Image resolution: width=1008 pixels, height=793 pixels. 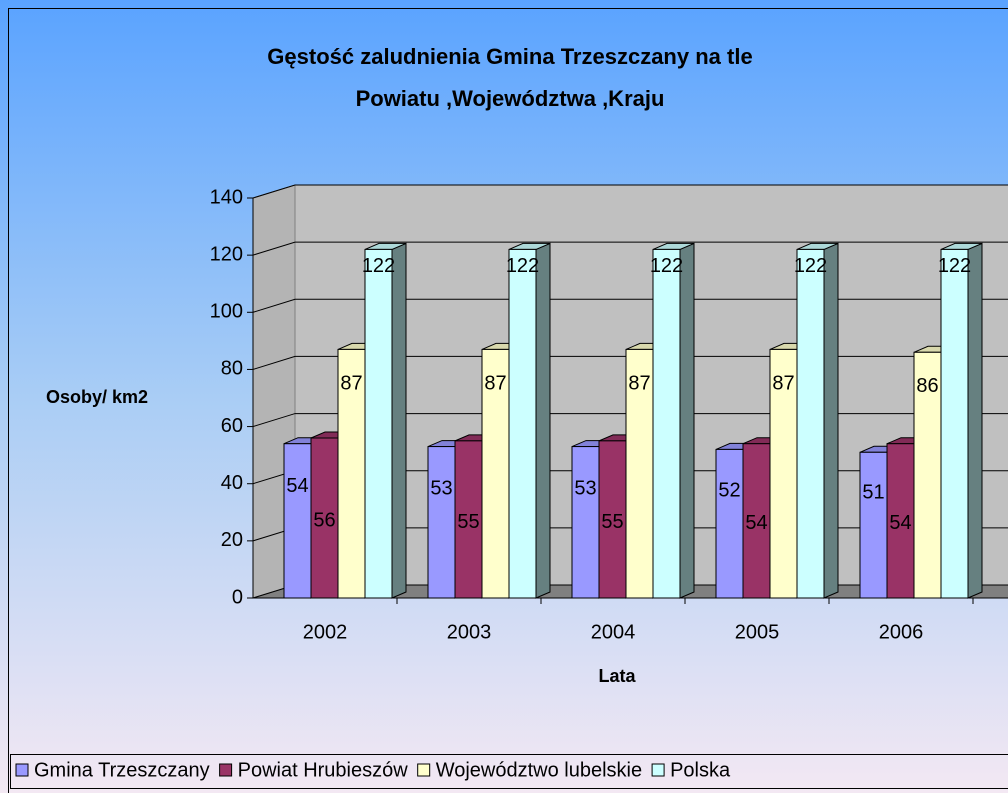 I want to click on legend-label: Województwo lubelskie, so click(x=539, y=770).